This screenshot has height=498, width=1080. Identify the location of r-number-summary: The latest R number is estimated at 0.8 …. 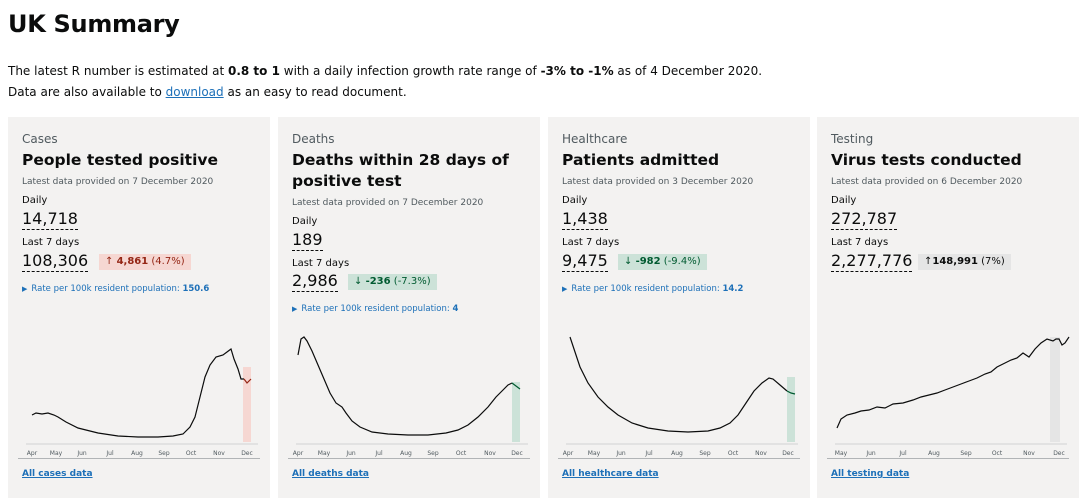
(385, 71).